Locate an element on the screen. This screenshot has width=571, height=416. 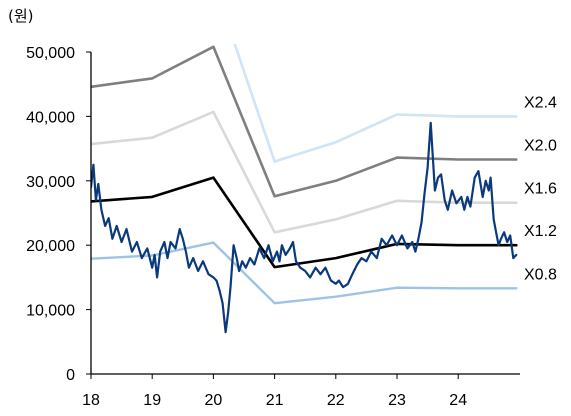
band-label-x0-8: X0.8 is located at coordinates (540, 274).